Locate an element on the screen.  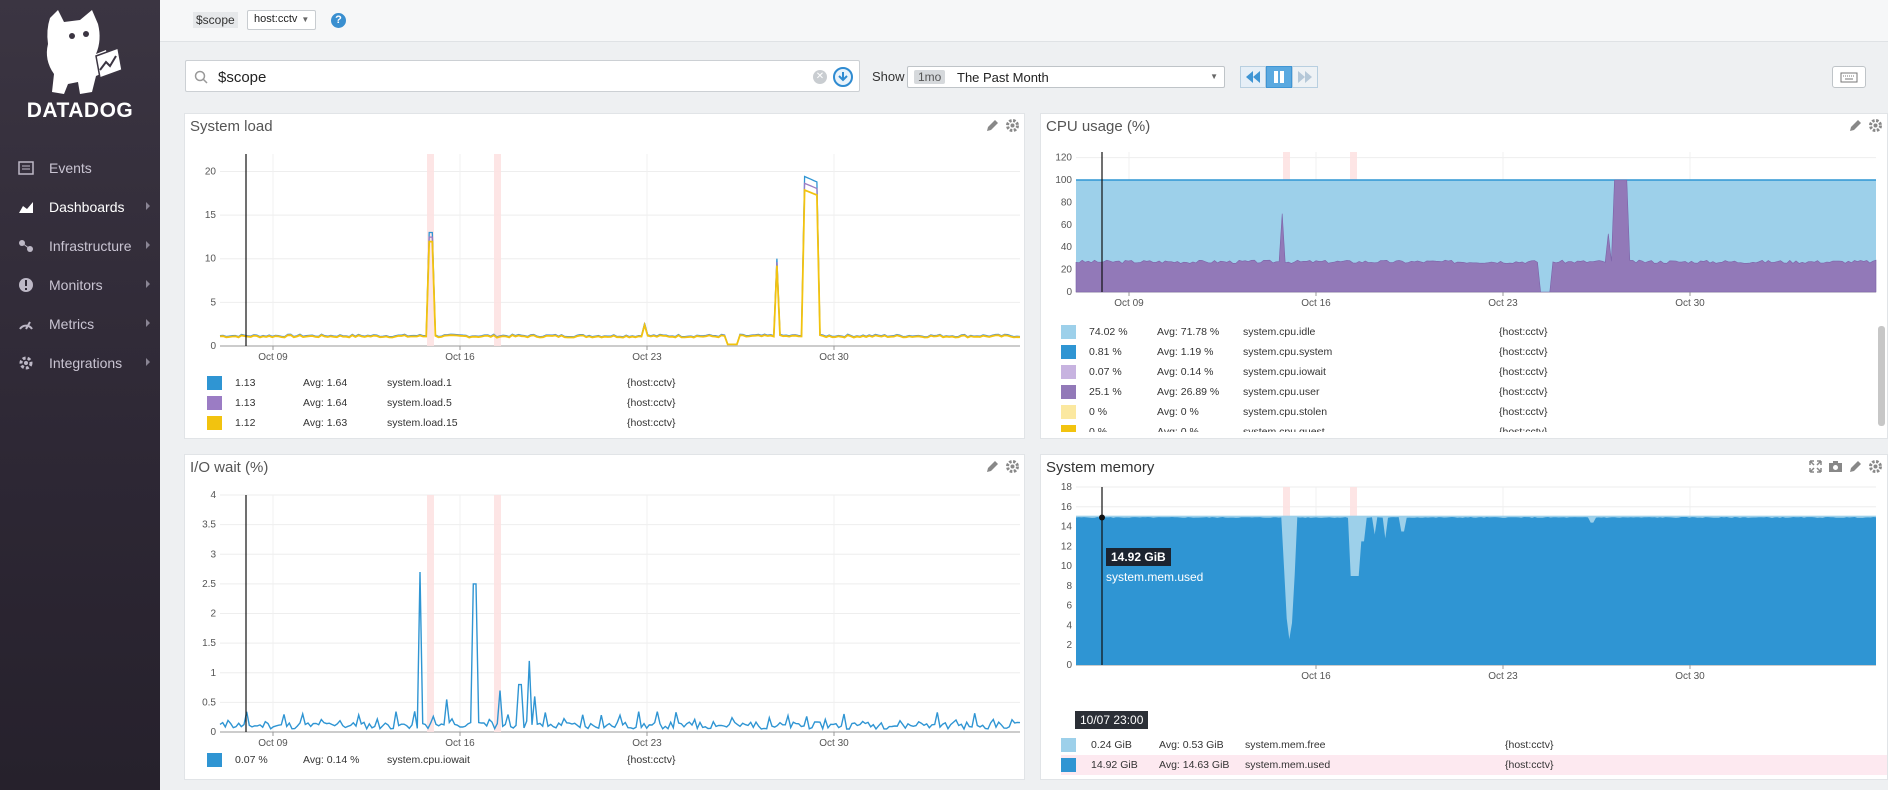
template-variable-bar: $scope host:cctv ▼ ? is located at coordinates (1024, 21).